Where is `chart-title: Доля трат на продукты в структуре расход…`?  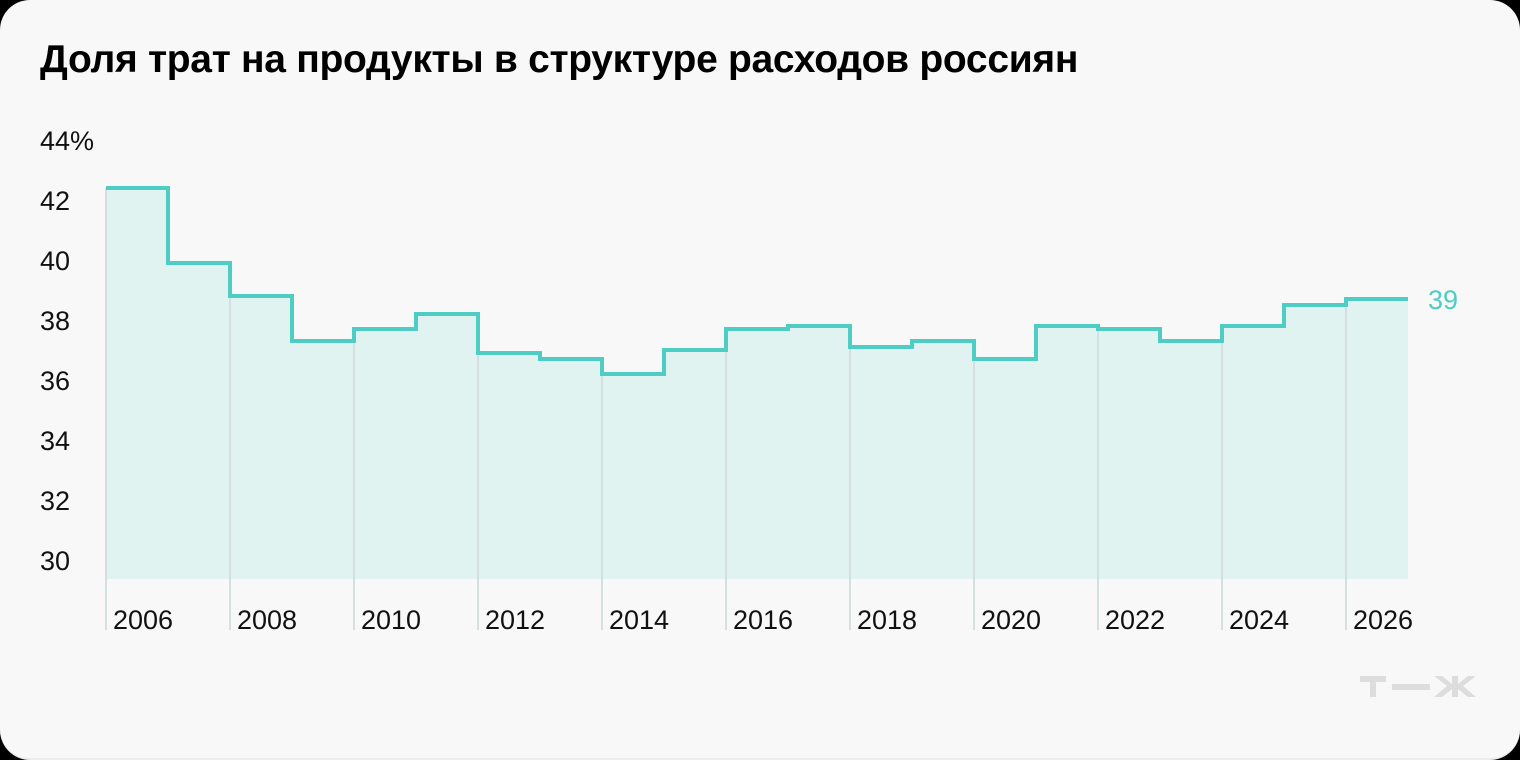
chart-title: Доля трат на продукты в структуре расход… is located at coordinates (559, 59).